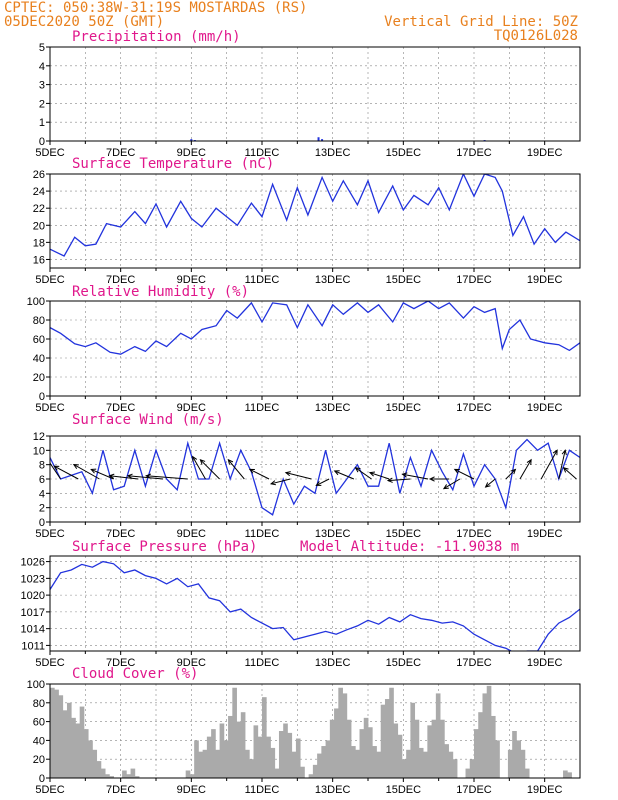 The height and width of the screenshot is (800, 618). What do you see at coordinates (155, 8) in the screenshot?
I see `header-station: CPTEC: 050:38W-31:19S MOSTARDAS (RS)` at bounding box center [155, 8].